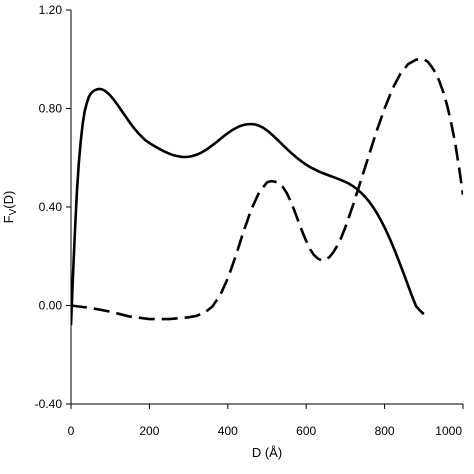 The image size is (474, 474). What do you see at coordinates (51, 306) in the screenshot?
I see `y-tick-label: 0.00` at bounding box center [51, 306].